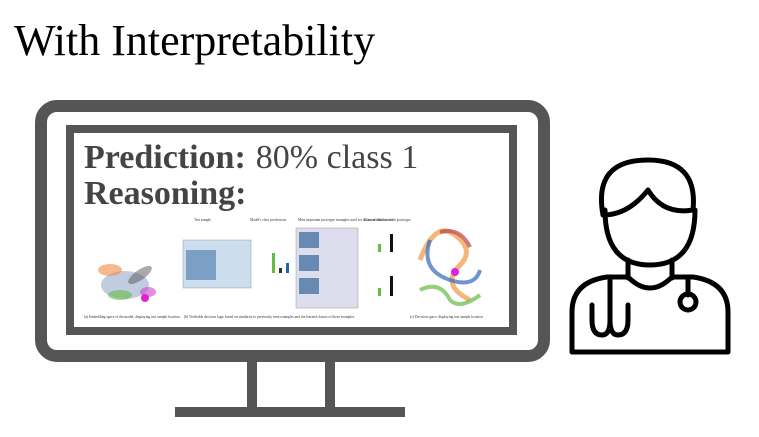 The image size is (759, 437). I want to click on sample-image, so click(201, 265).